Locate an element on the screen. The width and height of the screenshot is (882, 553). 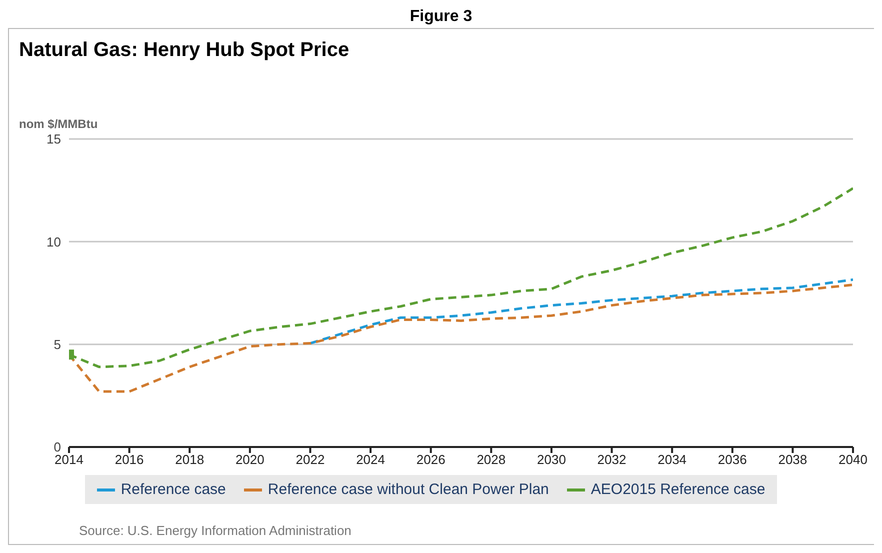
legend-label: AEO2015 Reference case is located at coordinates (678, 489).